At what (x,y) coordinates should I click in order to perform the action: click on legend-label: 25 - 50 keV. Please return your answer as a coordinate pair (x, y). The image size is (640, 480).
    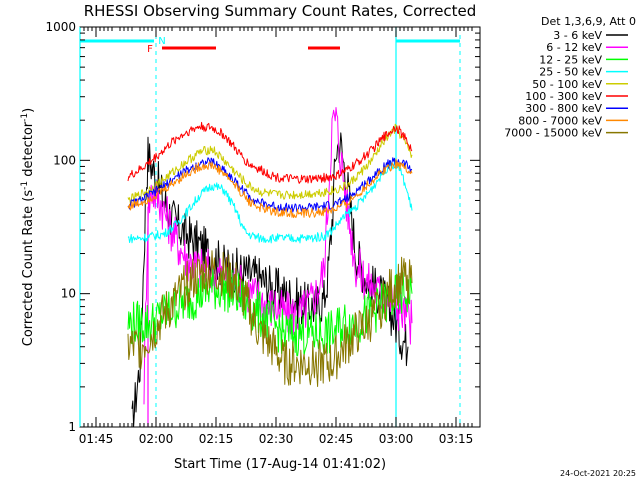
    Looking at the image, I should click on (570, 72).